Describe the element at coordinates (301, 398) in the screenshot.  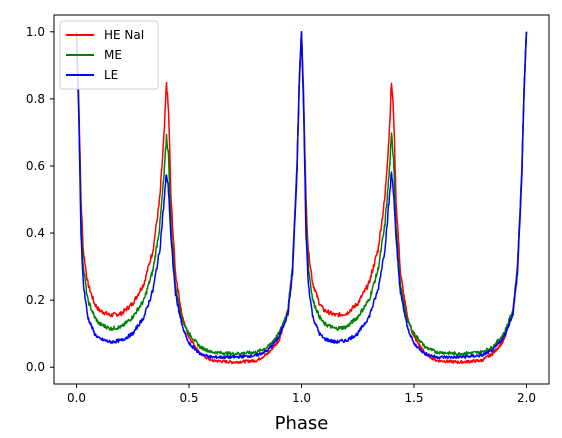
I see `x-tick-label: 1.0` at that location.